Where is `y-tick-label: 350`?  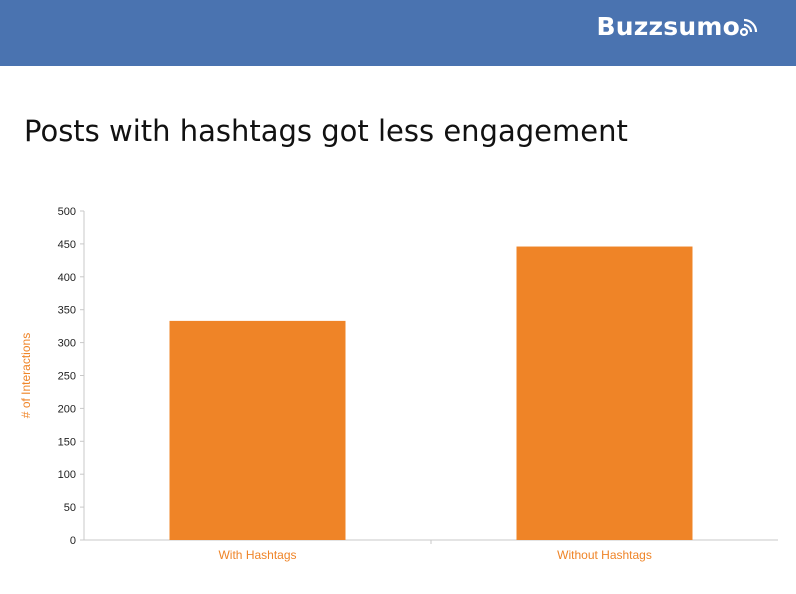
y-tick-label: 350 is located at coordinates (67, 311).